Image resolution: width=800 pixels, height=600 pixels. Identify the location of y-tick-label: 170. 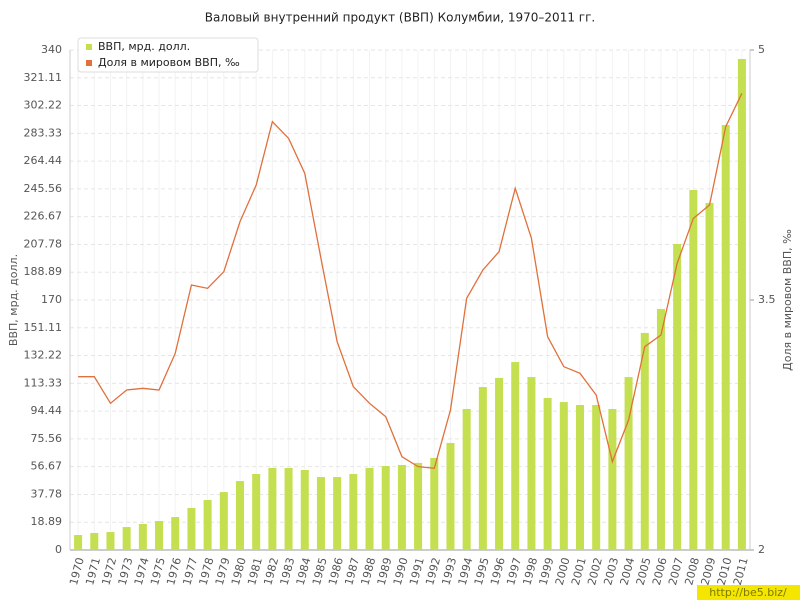
(51, 299).